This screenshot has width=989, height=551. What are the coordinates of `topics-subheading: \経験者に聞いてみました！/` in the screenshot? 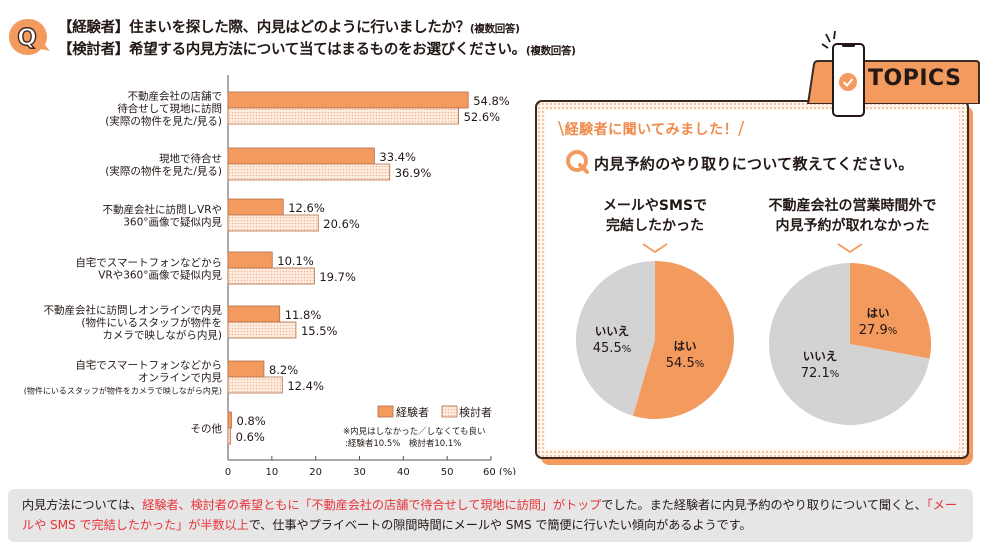 It's located at (651, 128).